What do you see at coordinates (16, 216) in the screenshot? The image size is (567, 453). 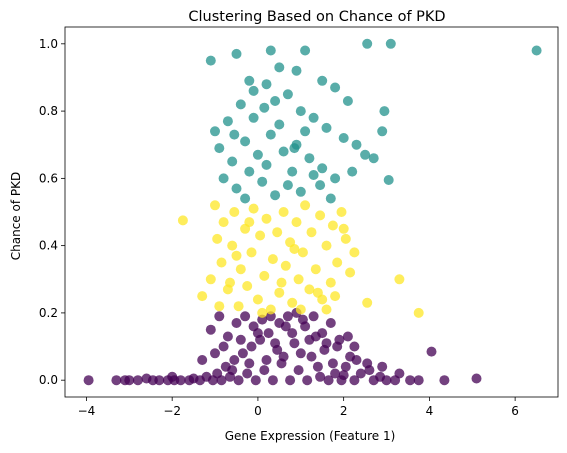 I see `y-axis-title: Chance of PKD` at bounding box center [16, 216].